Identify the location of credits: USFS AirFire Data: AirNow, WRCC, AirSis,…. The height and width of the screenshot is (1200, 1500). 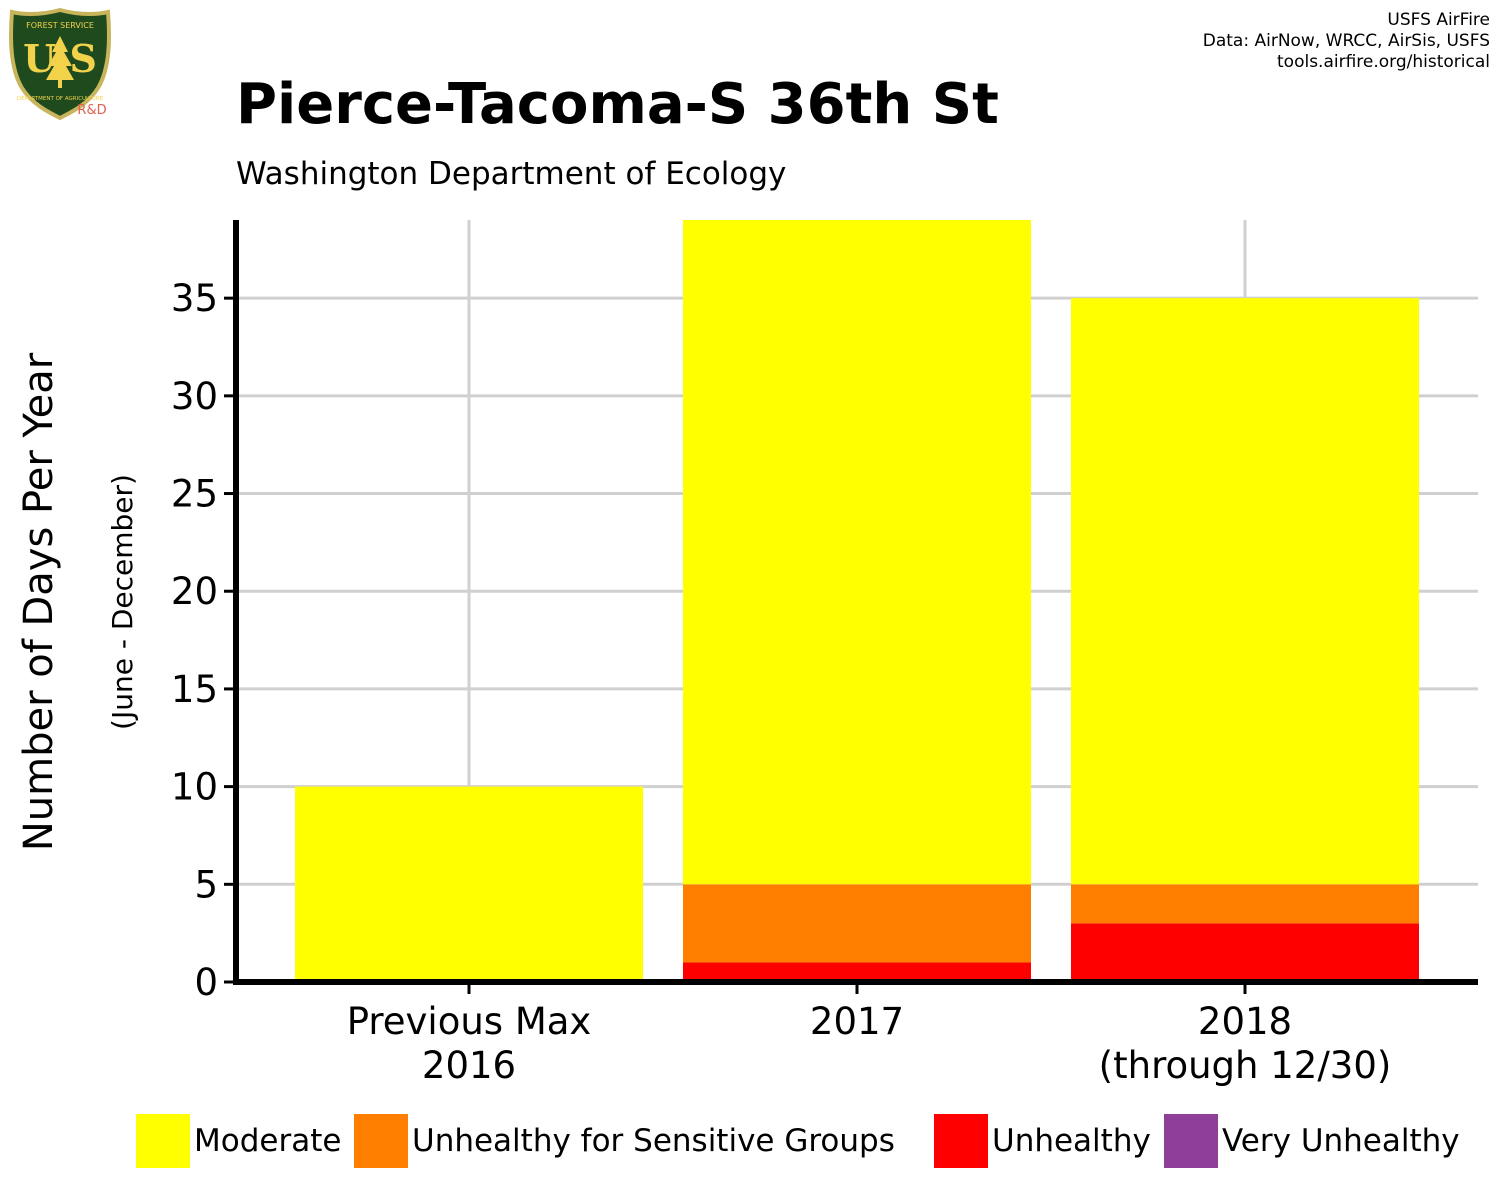
(1346, 41).